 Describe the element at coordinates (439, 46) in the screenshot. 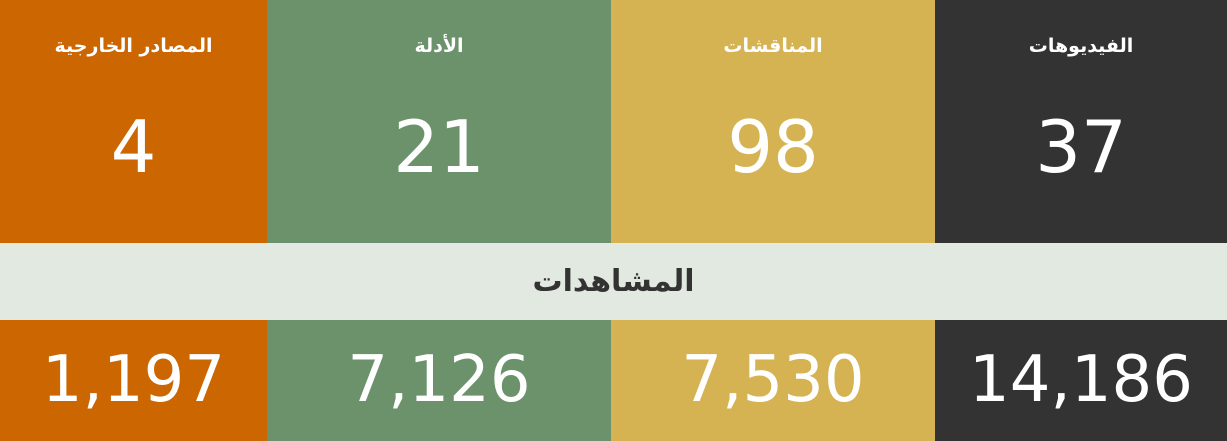

I see `stat-title: الأدلة` at that location.